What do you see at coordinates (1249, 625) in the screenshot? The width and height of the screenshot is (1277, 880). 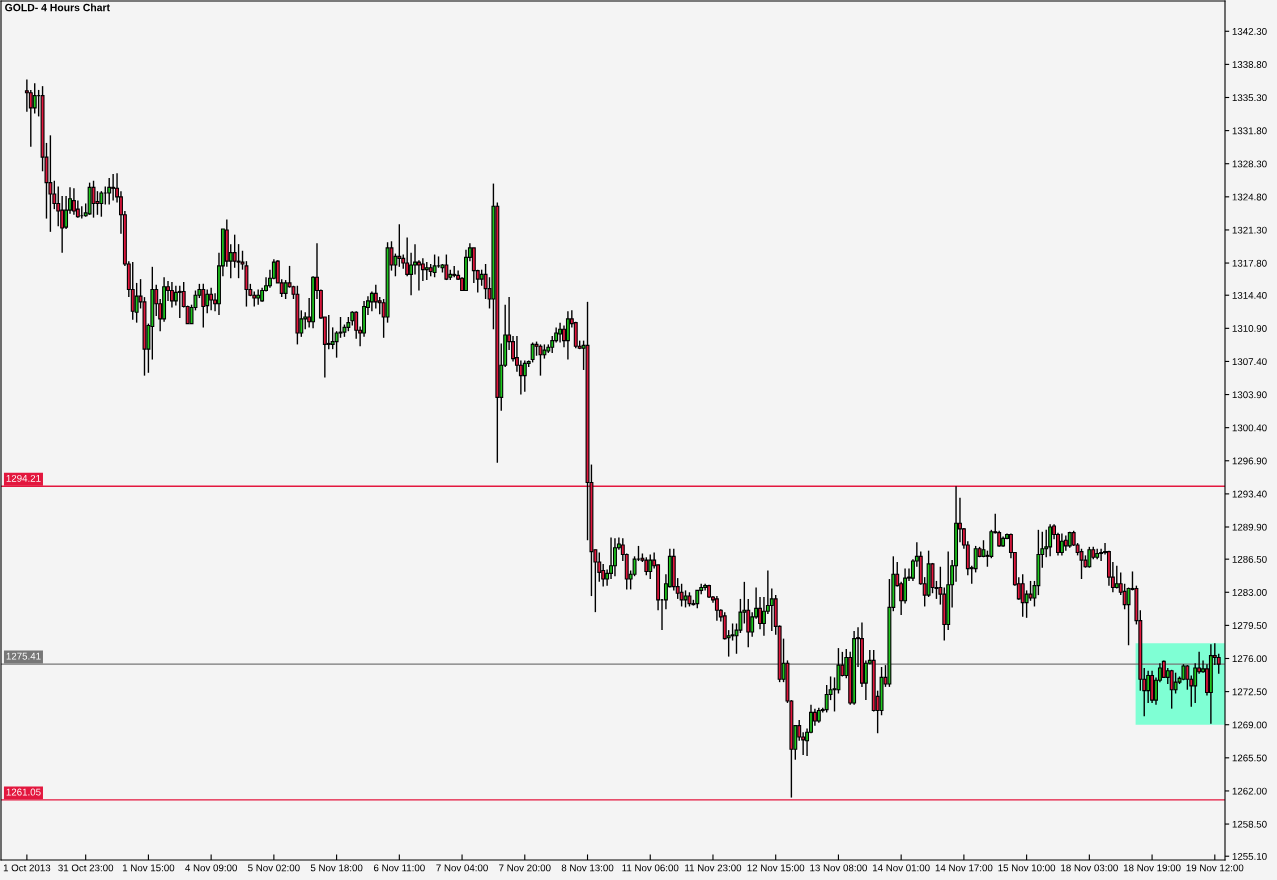 I see `y-tick-label: 1279.50` at bounding box center [1249, 625].